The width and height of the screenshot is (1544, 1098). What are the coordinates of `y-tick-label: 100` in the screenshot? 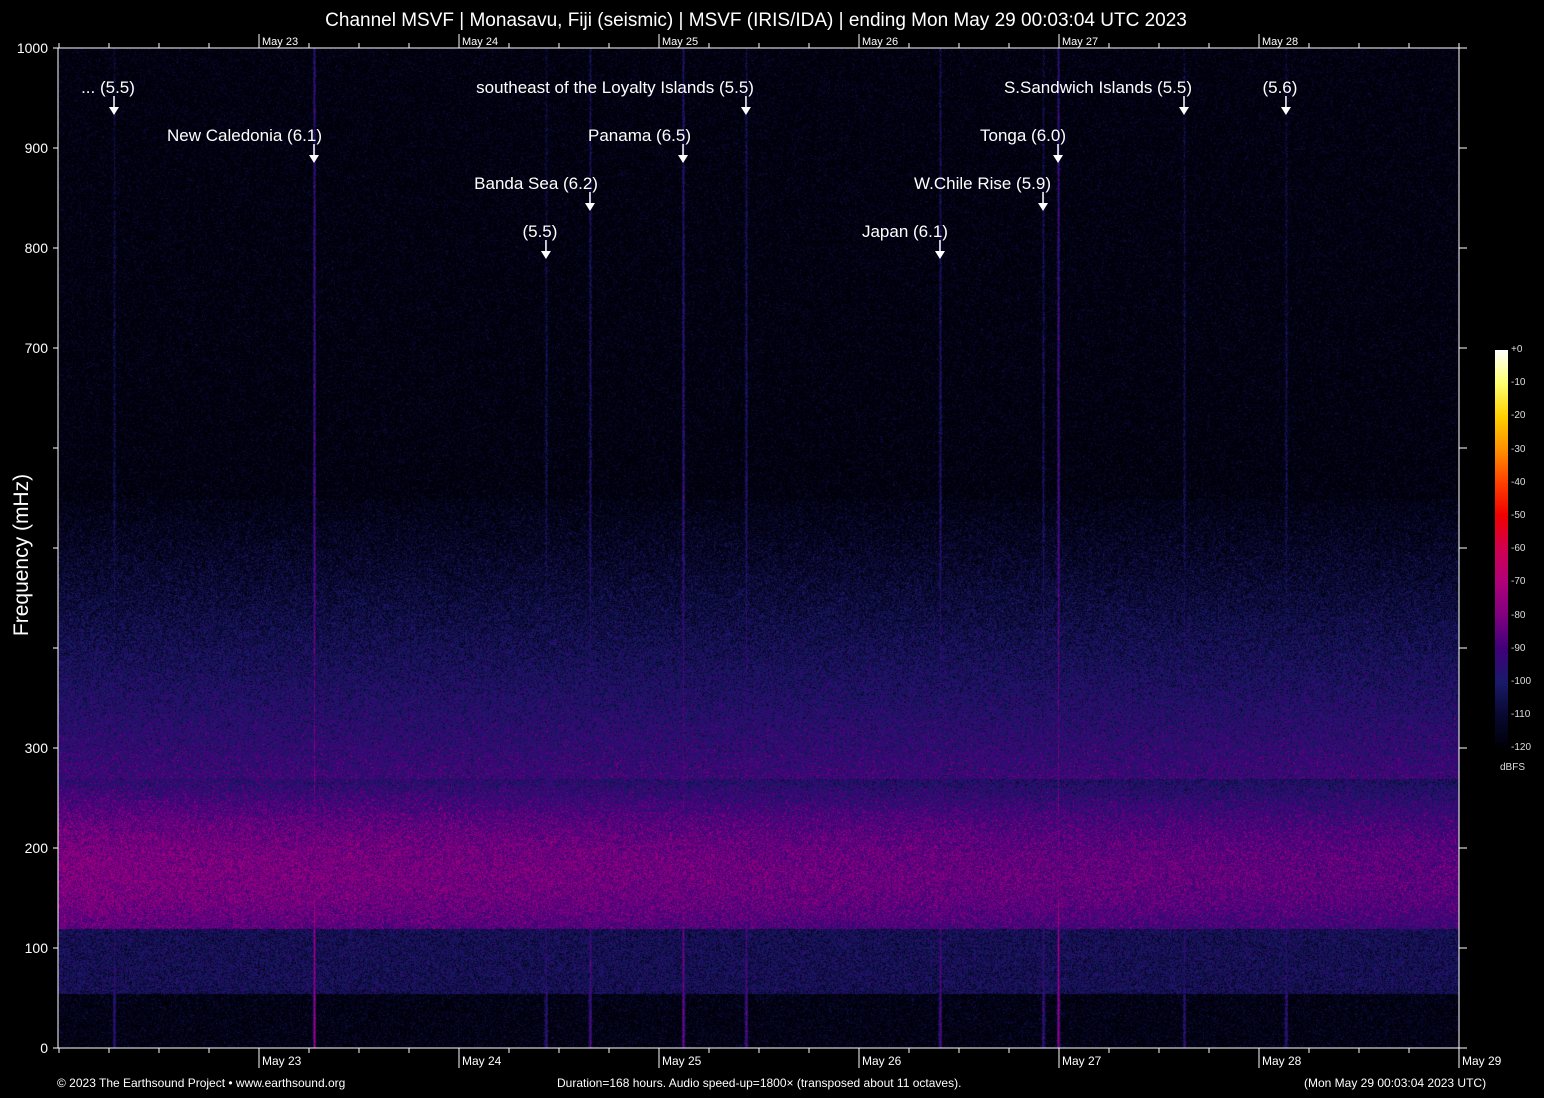 It's located at (37, 948).